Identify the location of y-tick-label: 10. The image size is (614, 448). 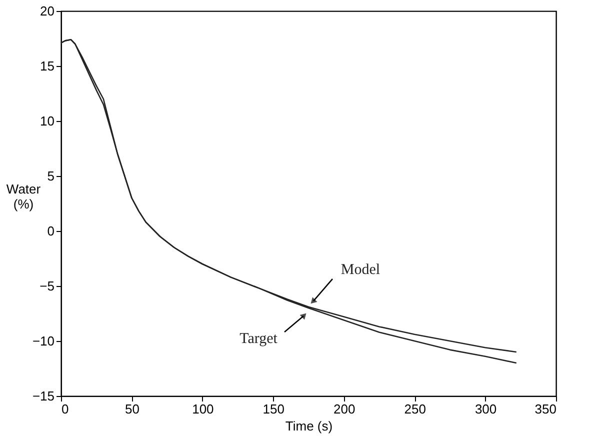
(47, 121).